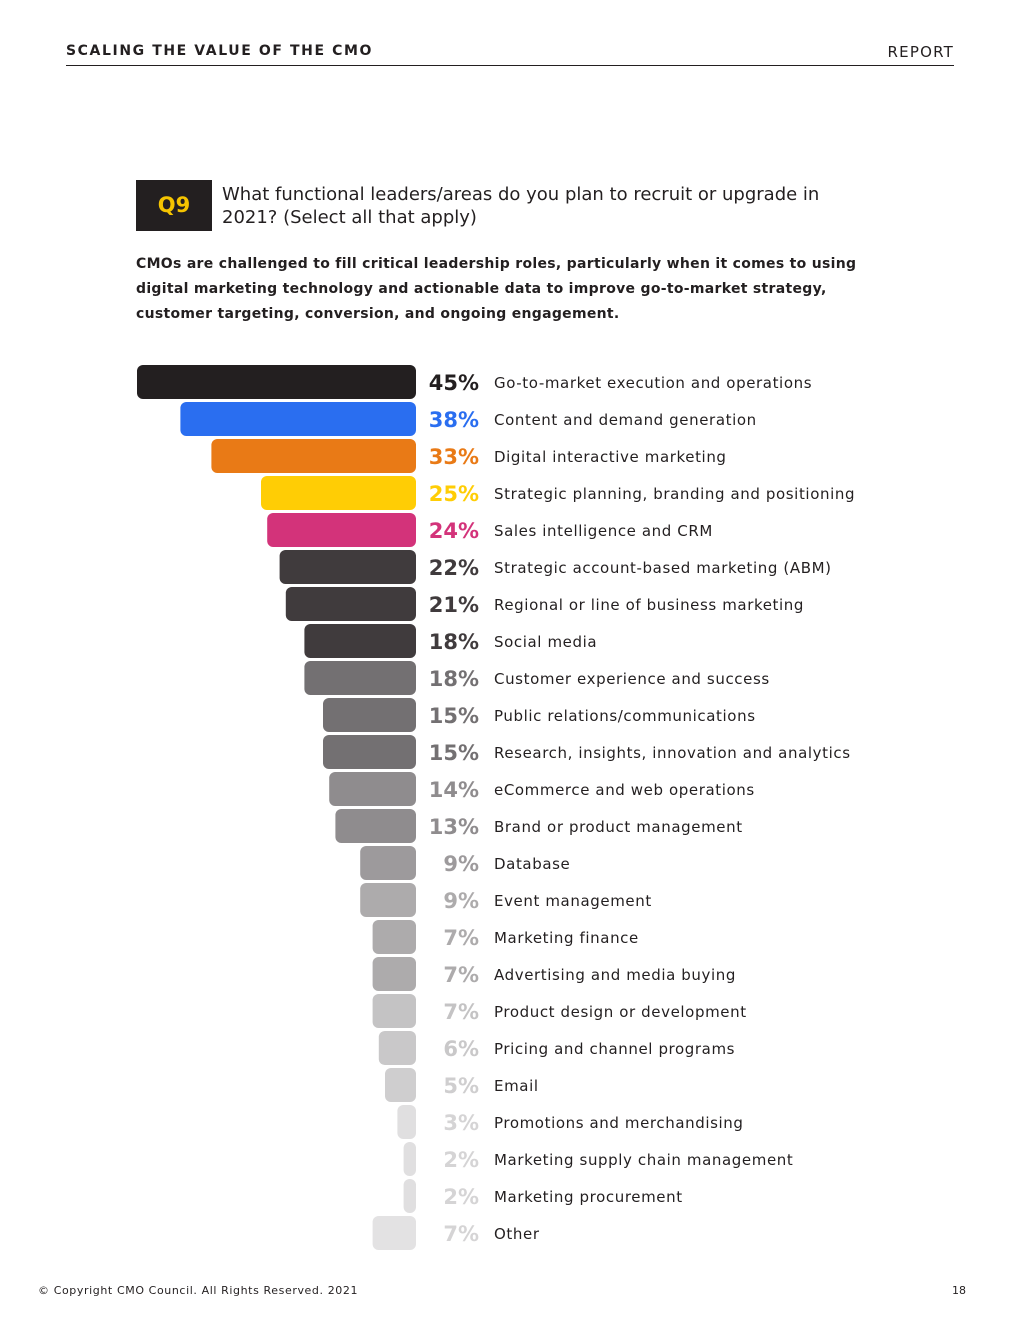  Describe the element at coordinates (649, 605) in the screenshot. I see `category-label-6: Regional or line of business marketing` at that location.